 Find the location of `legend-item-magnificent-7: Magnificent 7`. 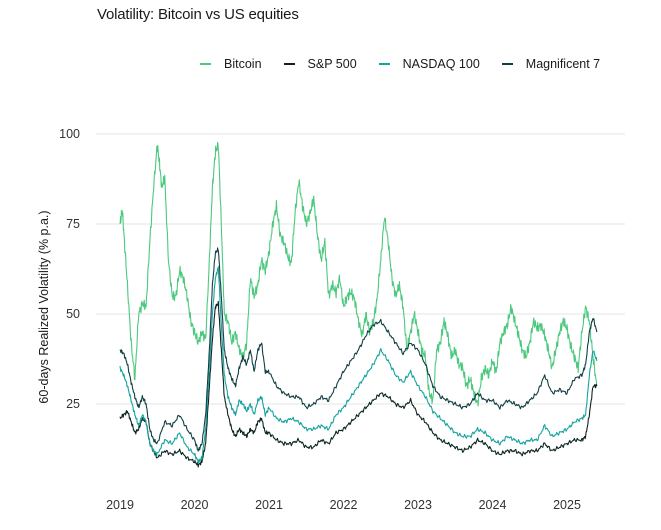

legend-item-magnificent-7: Magnificent 7 is located at coordinates (551, 64).